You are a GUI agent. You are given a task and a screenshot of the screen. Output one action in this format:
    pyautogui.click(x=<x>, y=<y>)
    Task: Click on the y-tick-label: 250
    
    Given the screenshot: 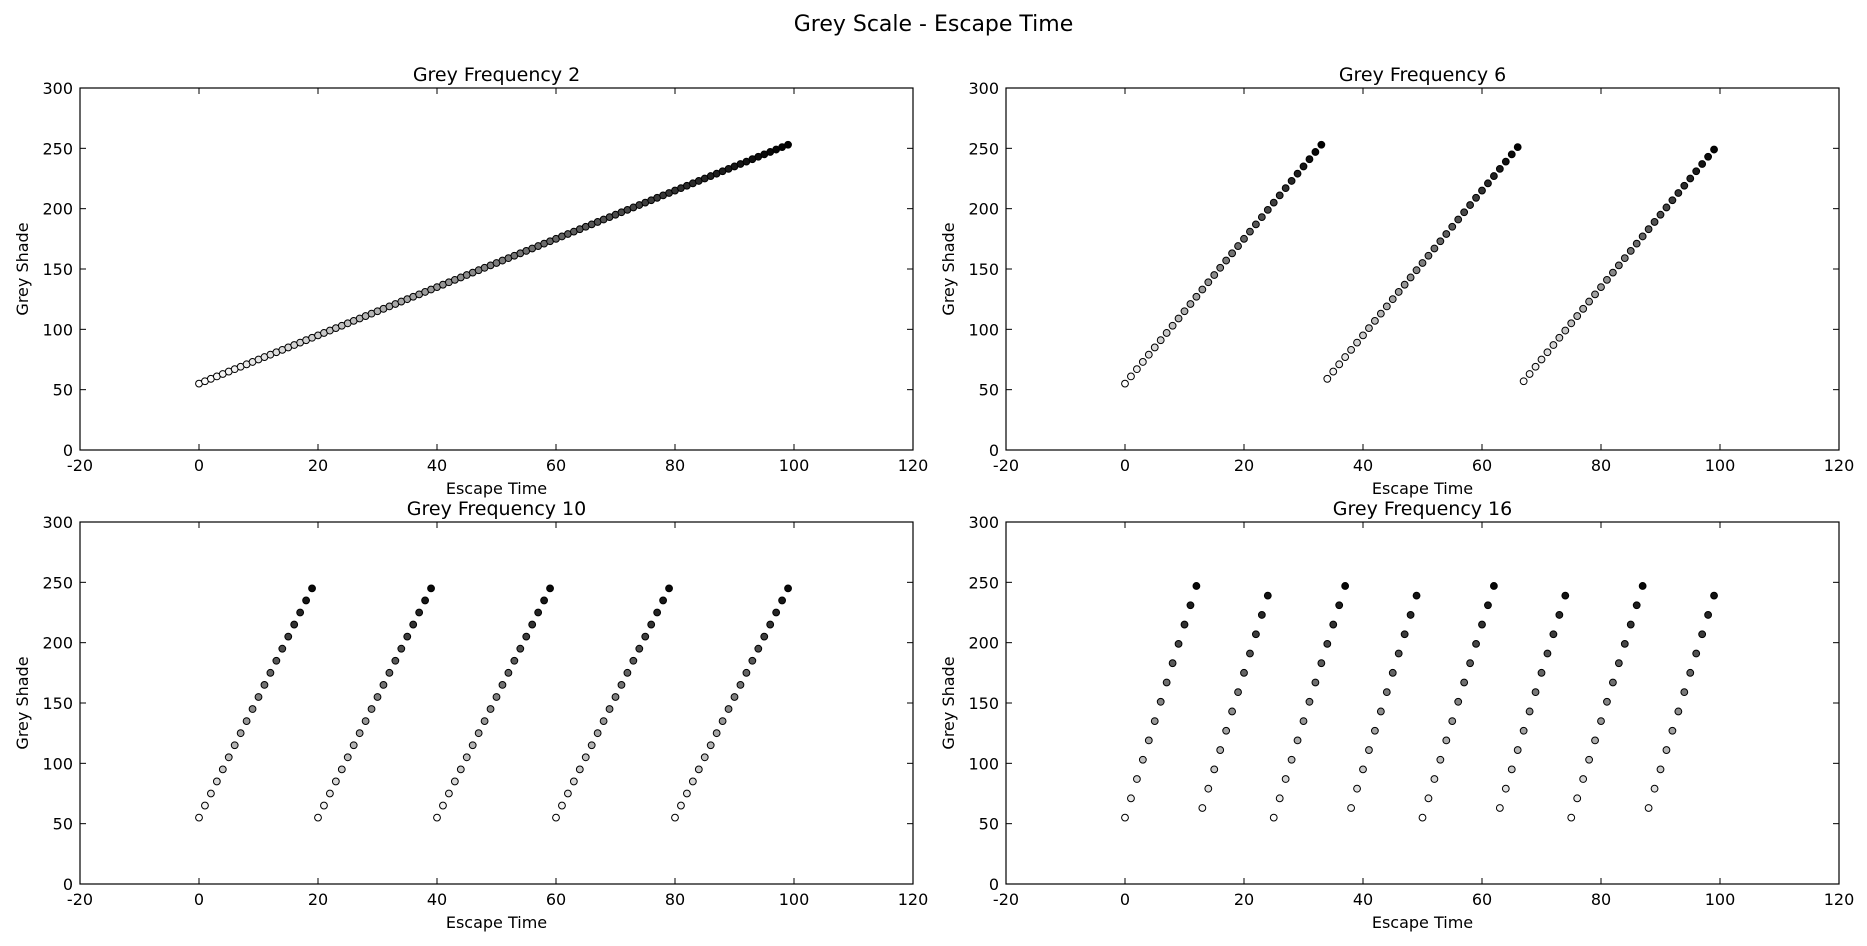 What is the action you would take?
    pyautogui.click(x=57, y=582)
    